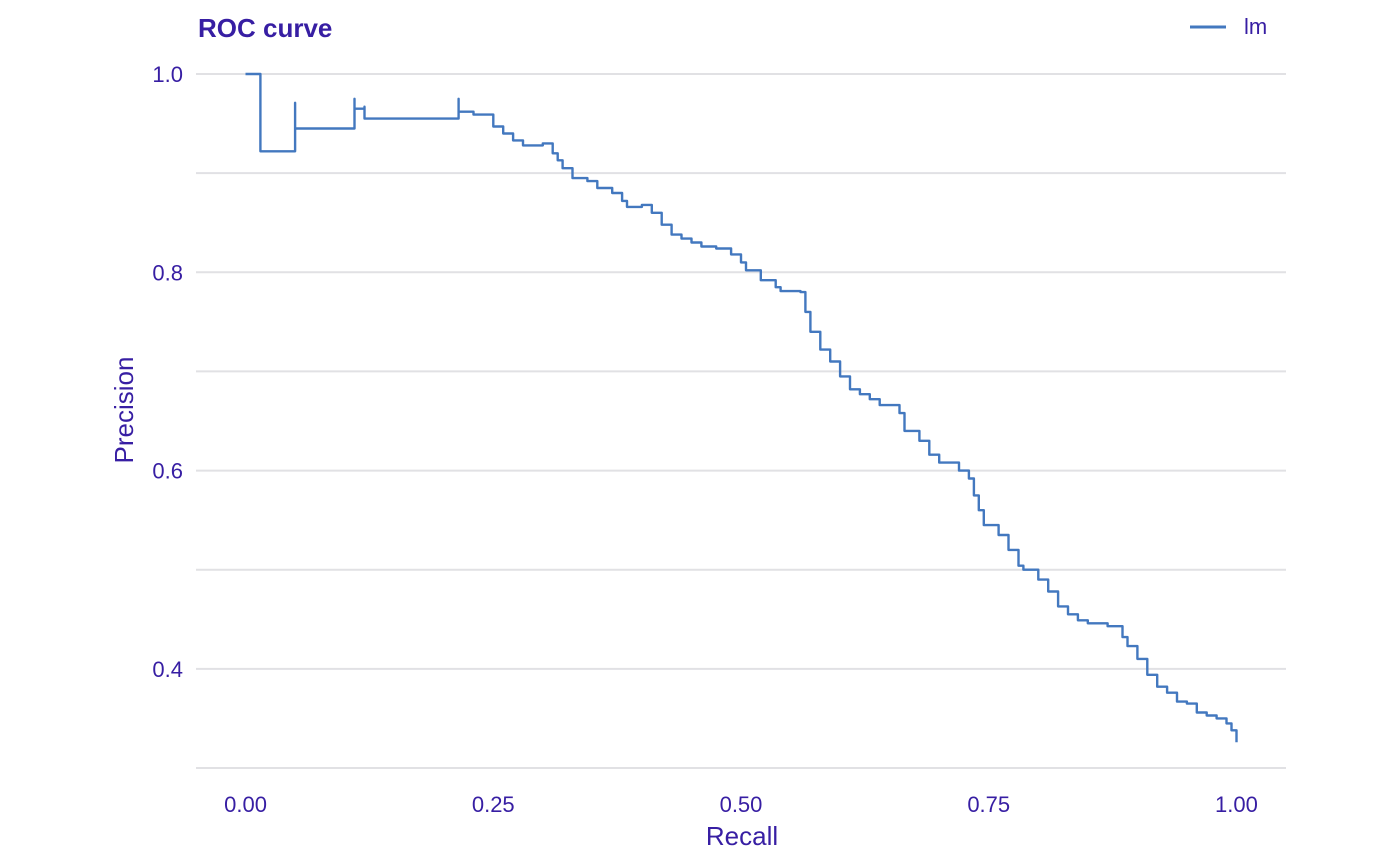 The image size is (1400, 866). I want to click on y-tick-label-1: 0.6, so click(167, 471).